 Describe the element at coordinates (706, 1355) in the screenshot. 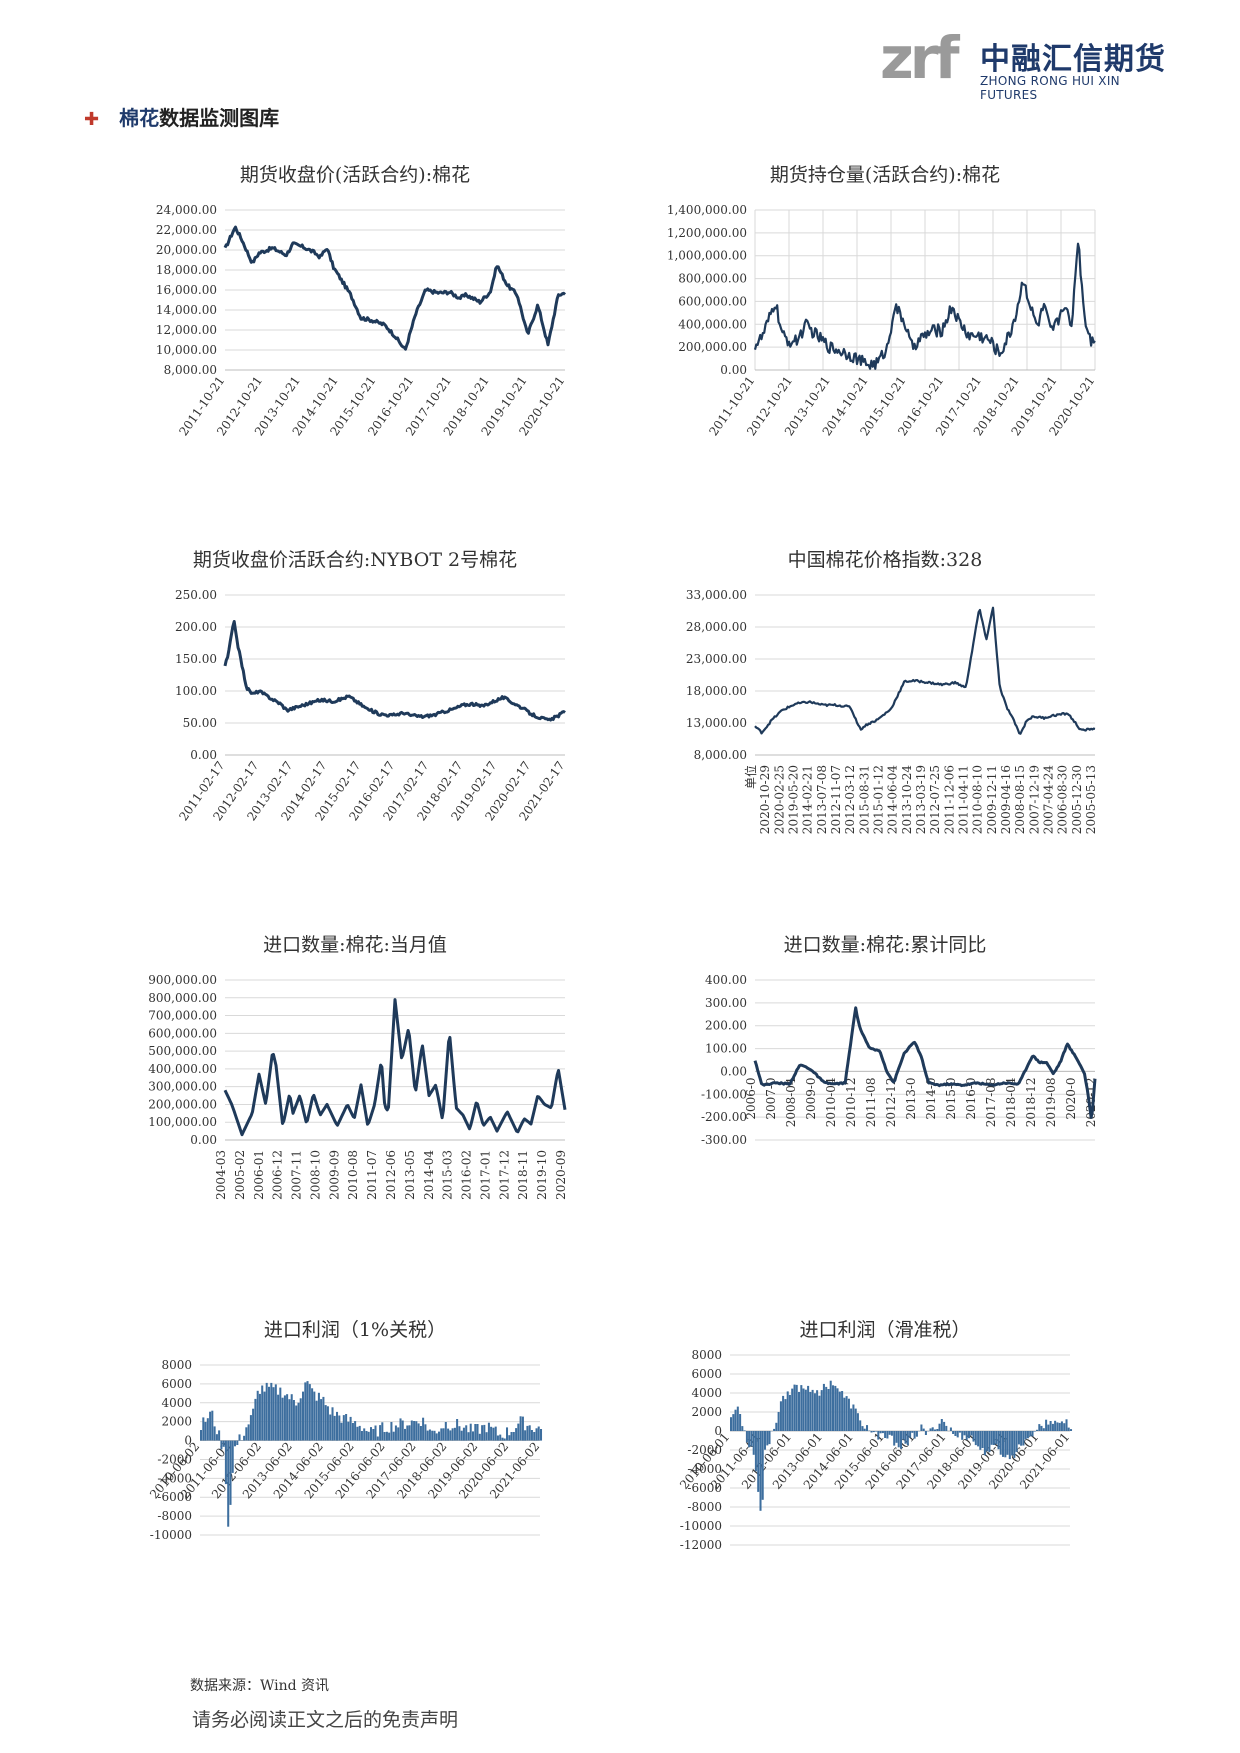

I see `y-tick-label: 8000` at that location.